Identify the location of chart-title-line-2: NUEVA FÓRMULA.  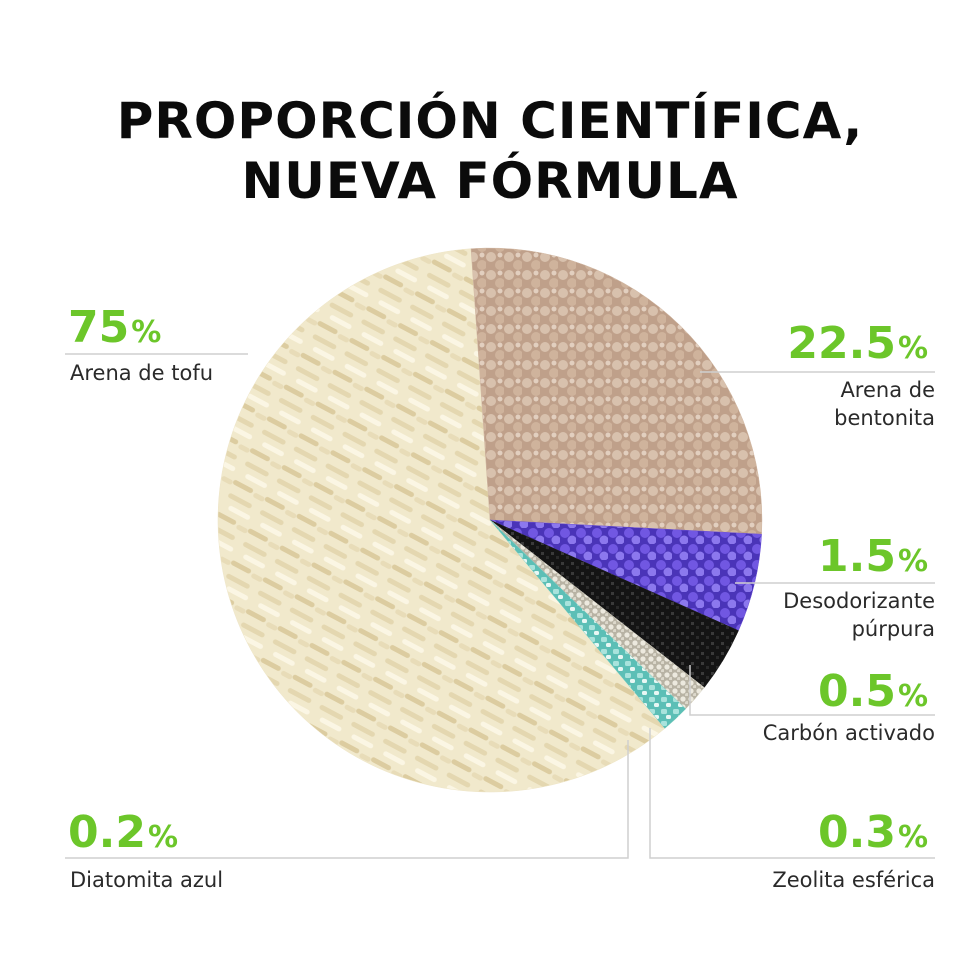
(490, 181).